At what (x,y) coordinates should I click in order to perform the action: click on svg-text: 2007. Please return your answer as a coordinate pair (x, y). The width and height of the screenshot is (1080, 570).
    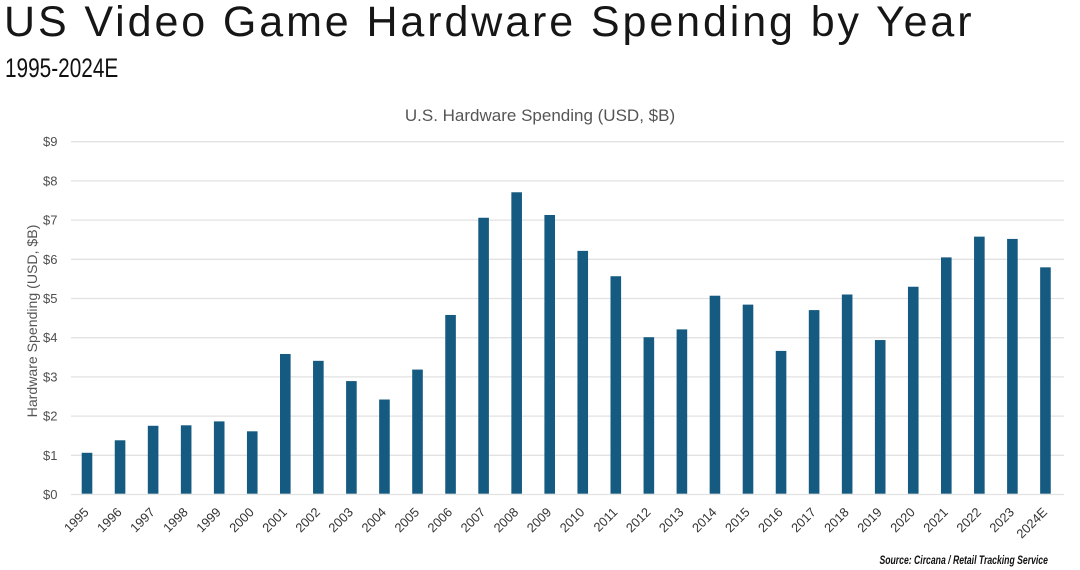
    Looking at the image, I should click on (472, 520).